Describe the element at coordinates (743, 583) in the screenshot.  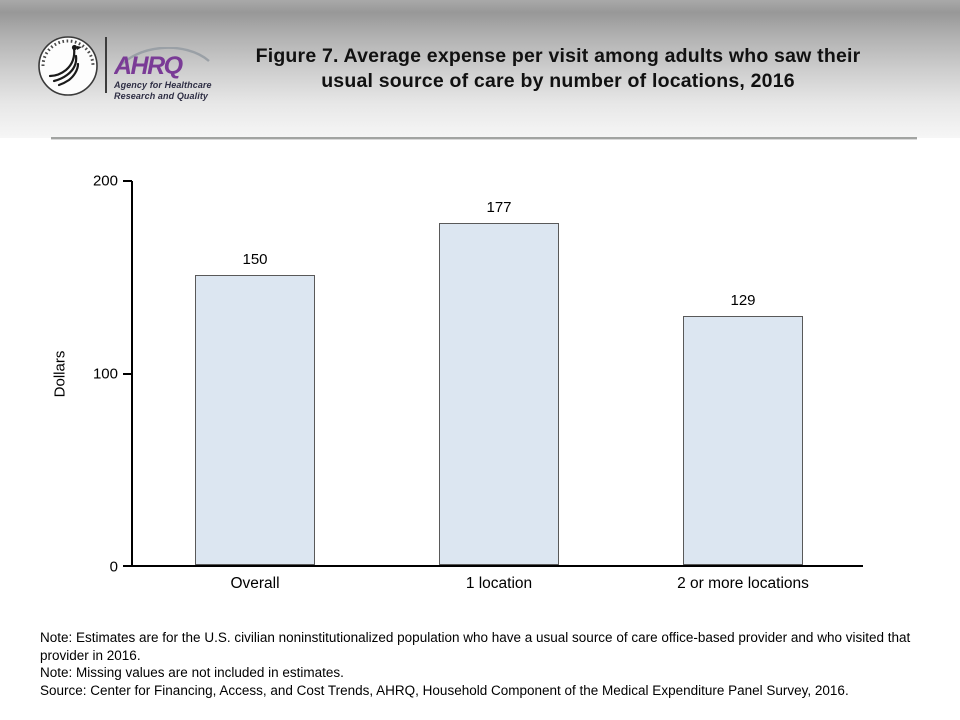
I see `x-category-2-or-more-locations: 2 or more locations` at that location.